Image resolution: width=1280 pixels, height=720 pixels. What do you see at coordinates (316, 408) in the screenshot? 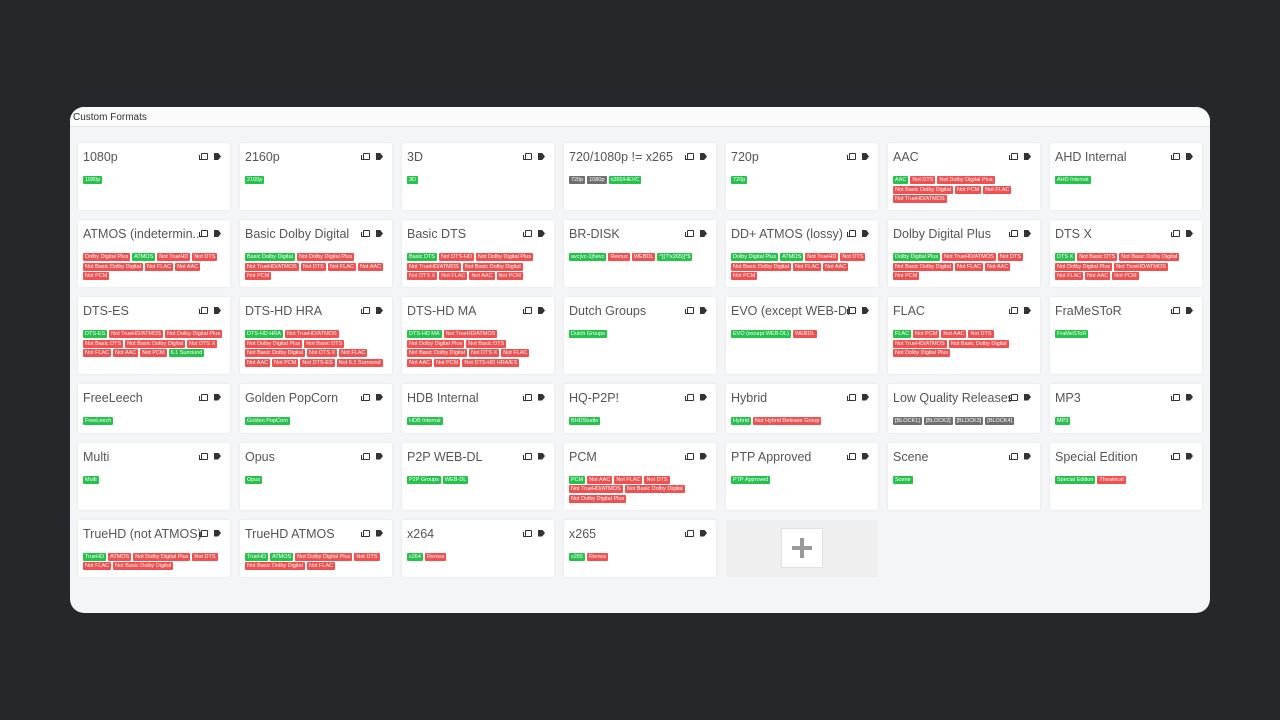
I see `custom-format-card: Golden PopCorn Golden PopCorn` at bounding box center [316, 408].